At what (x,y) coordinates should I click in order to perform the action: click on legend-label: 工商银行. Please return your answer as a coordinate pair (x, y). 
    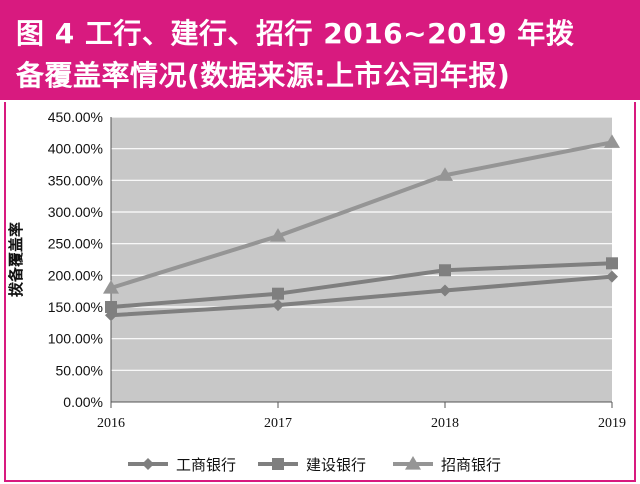
    Looking at the image, I should click on (206, 465).